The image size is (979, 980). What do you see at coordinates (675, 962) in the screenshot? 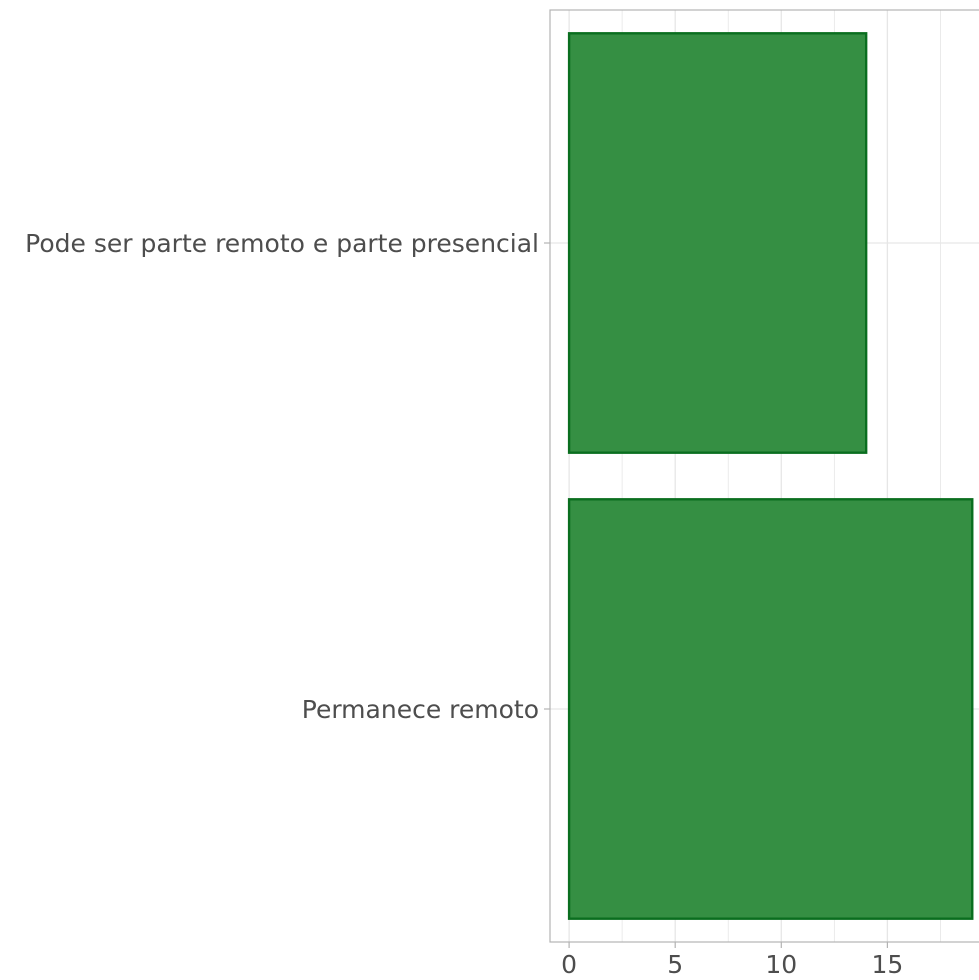
I see `x-tick-label: 5` at bounding box center [675, 962].